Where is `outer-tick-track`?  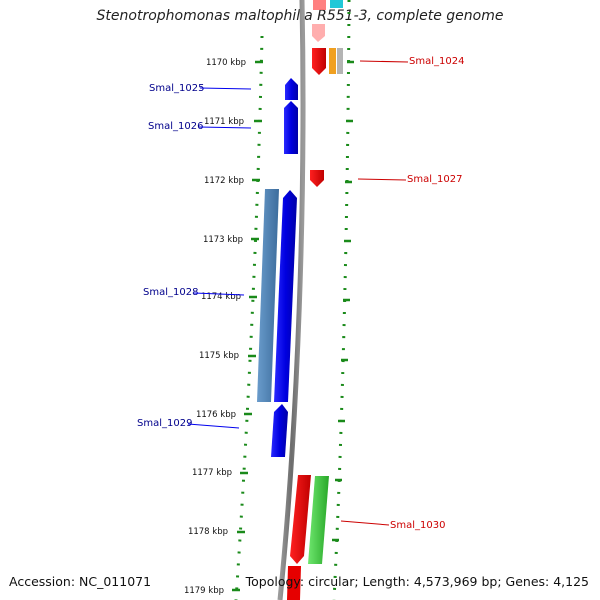
outer-tick-track is located at coordinates (341, 300).